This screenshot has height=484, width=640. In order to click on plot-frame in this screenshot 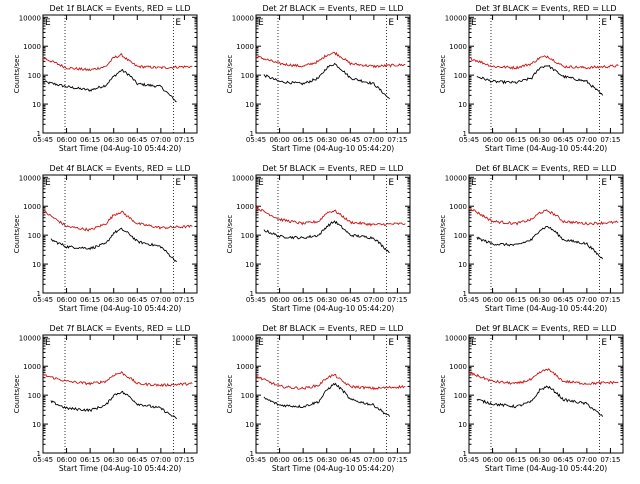, I will do `click(333, 74)`.